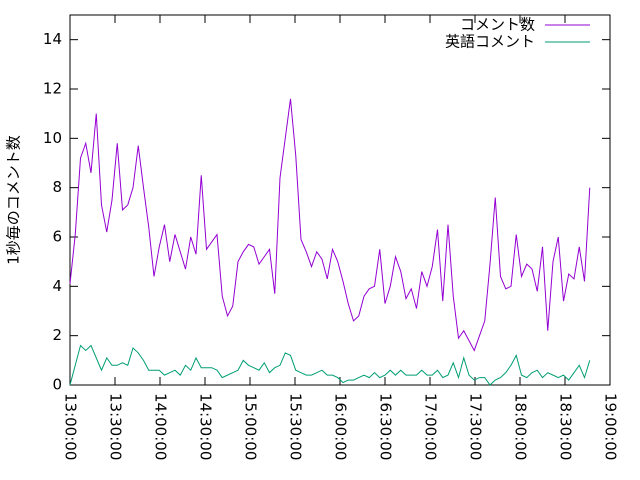 The image size is (640, 480). I want to click on y-tick-label: 0, so click(57, 385).